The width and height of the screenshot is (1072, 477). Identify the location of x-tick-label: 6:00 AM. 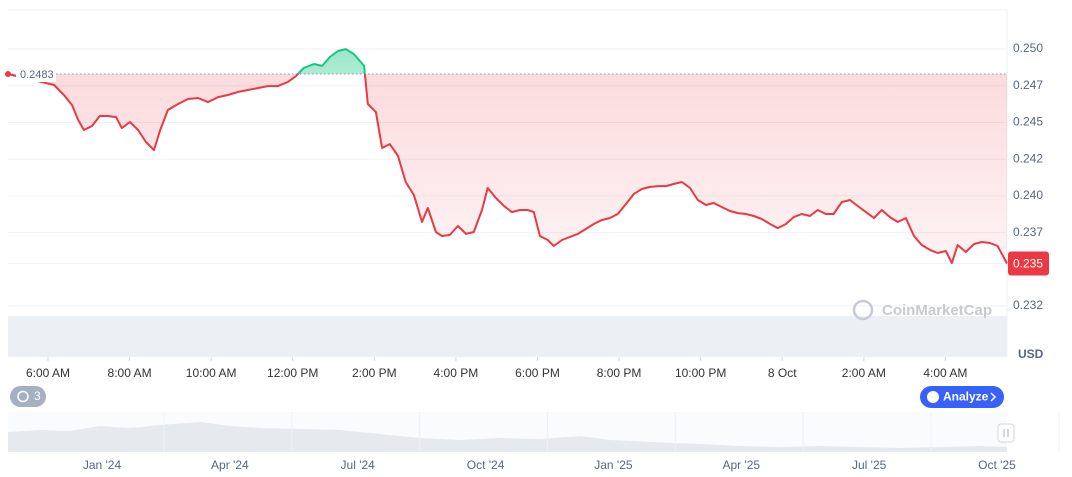
(48, 373).